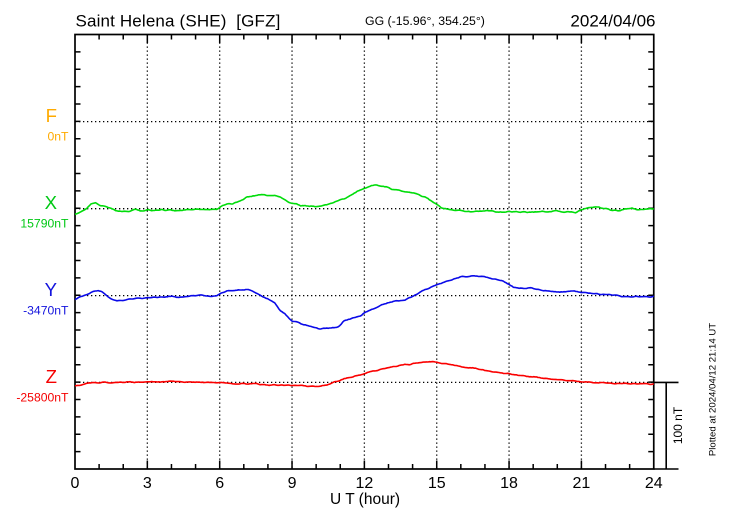 This screenshot has height=525, width=730. What do you see at coordinates (678, 425) in the screenshot?
I see `svg-text: 100 nT` at bounding box center [678, 425].